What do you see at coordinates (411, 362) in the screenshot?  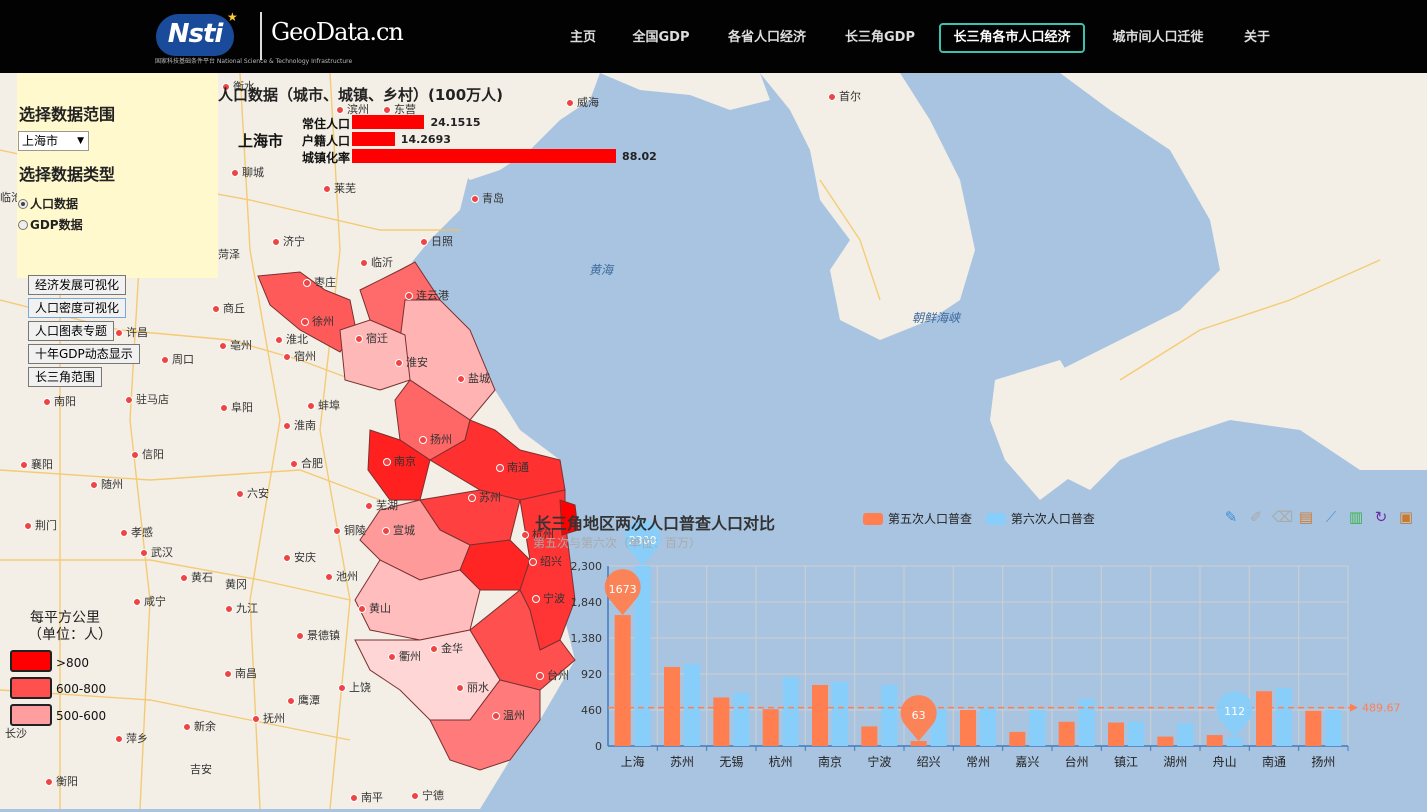 I see `map-city-label: 淮安` at bounding box center [411, 362].